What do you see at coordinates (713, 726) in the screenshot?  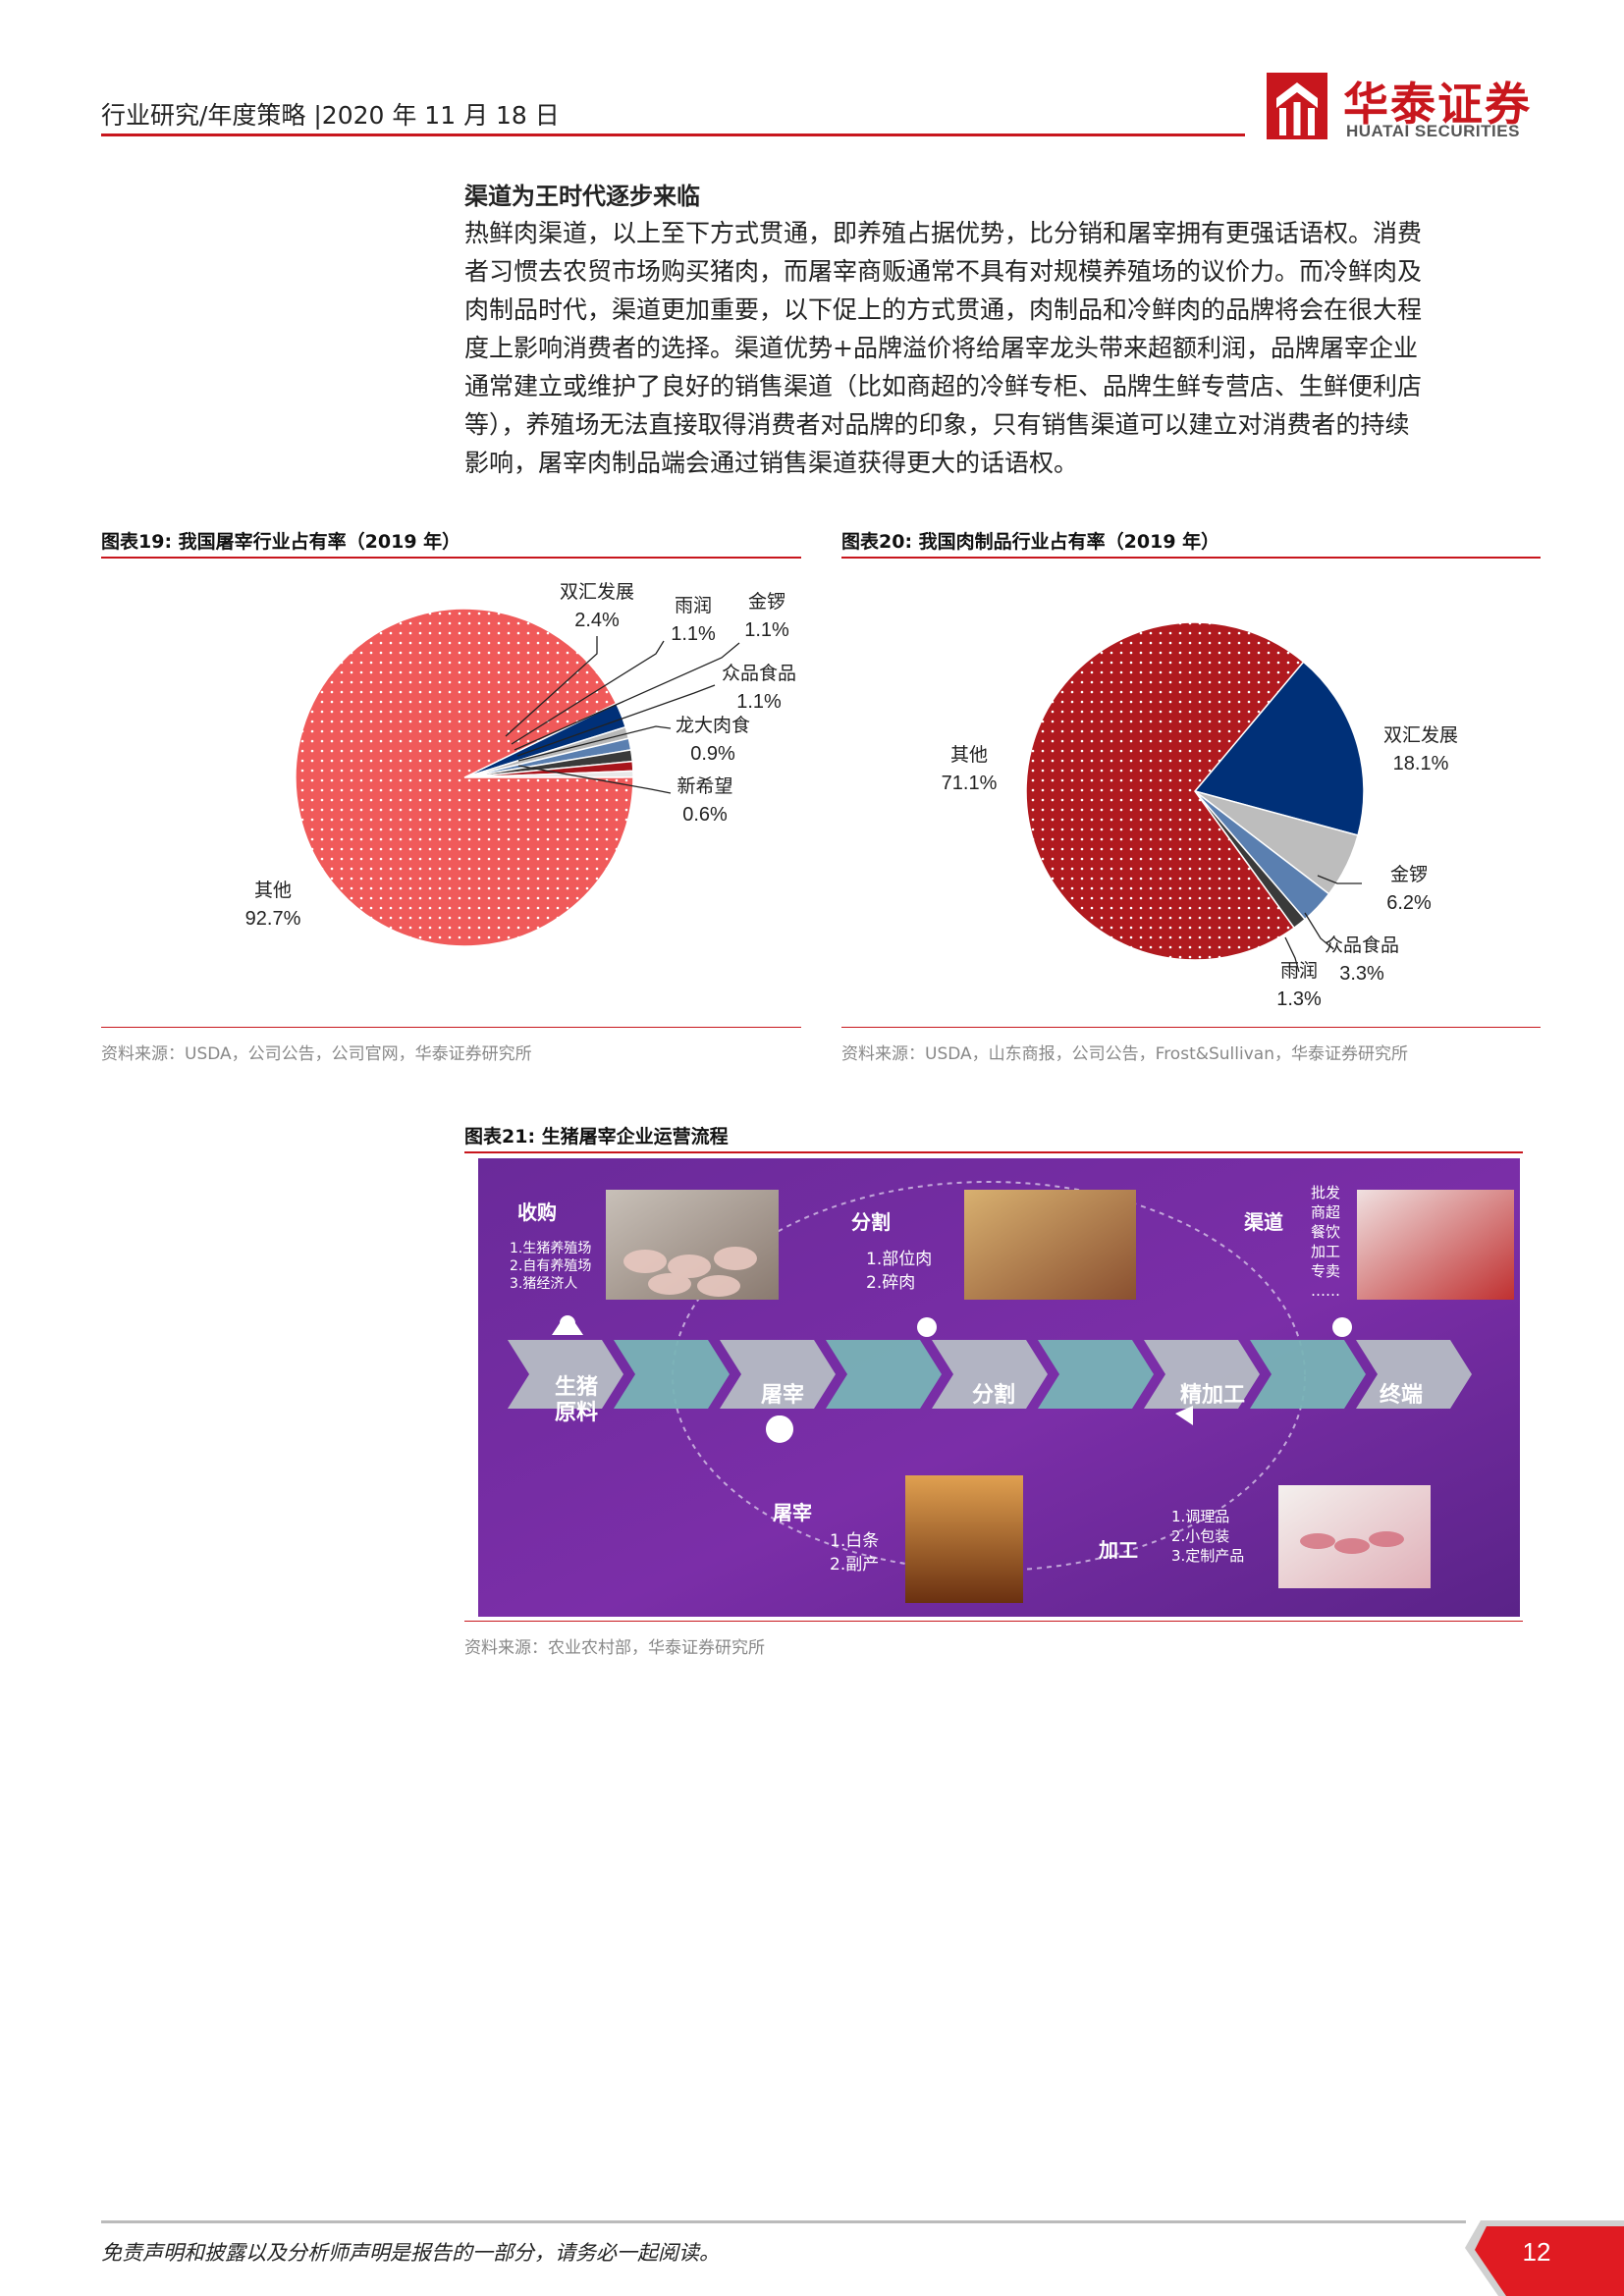 I see `fig19-label-longda: 龙大肉食` at bounding box center [713, 726].